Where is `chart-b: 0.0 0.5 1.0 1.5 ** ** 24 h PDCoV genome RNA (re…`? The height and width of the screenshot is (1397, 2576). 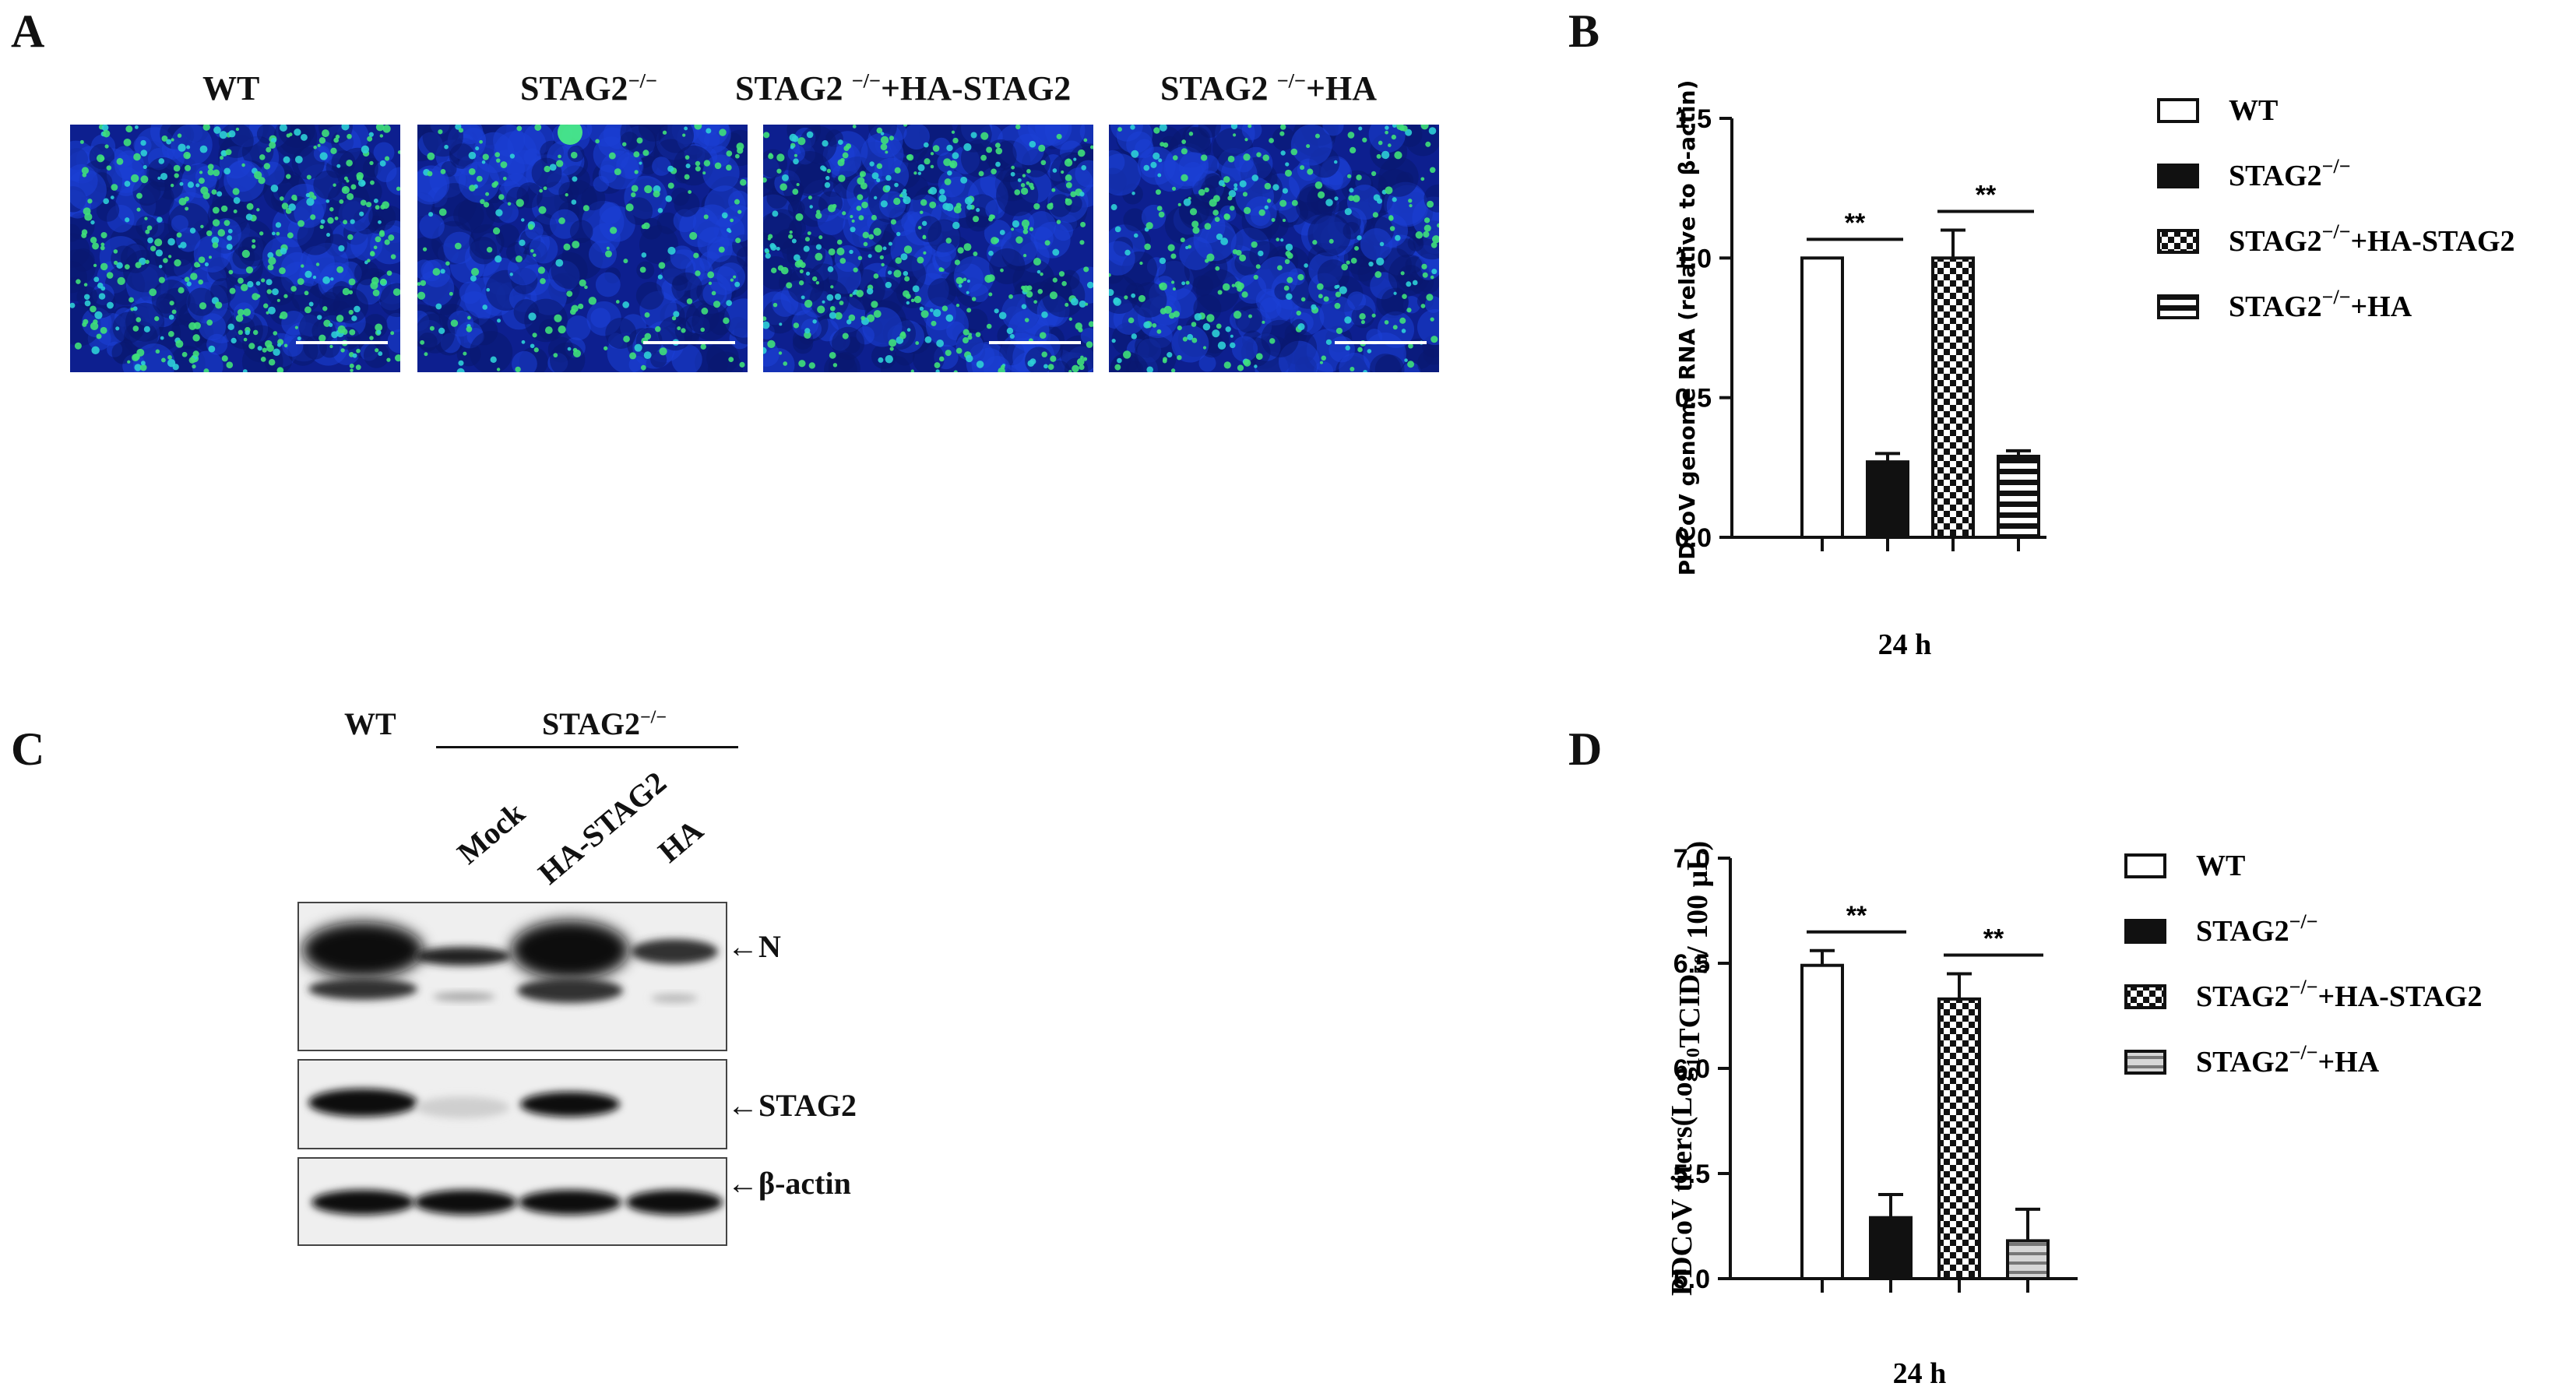 chart-b: 0.0 0.5 1.0 1.5 ** ** 24 h PDCoV genome RNA (re… is located at coordinates (2094, 370).